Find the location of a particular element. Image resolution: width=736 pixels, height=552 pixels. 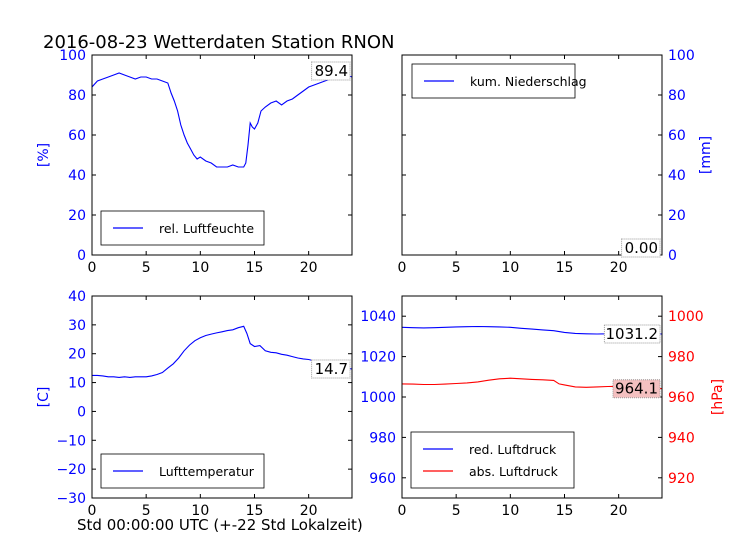

pressure-xtick-label: 5 is located at coordinates (456, 511).